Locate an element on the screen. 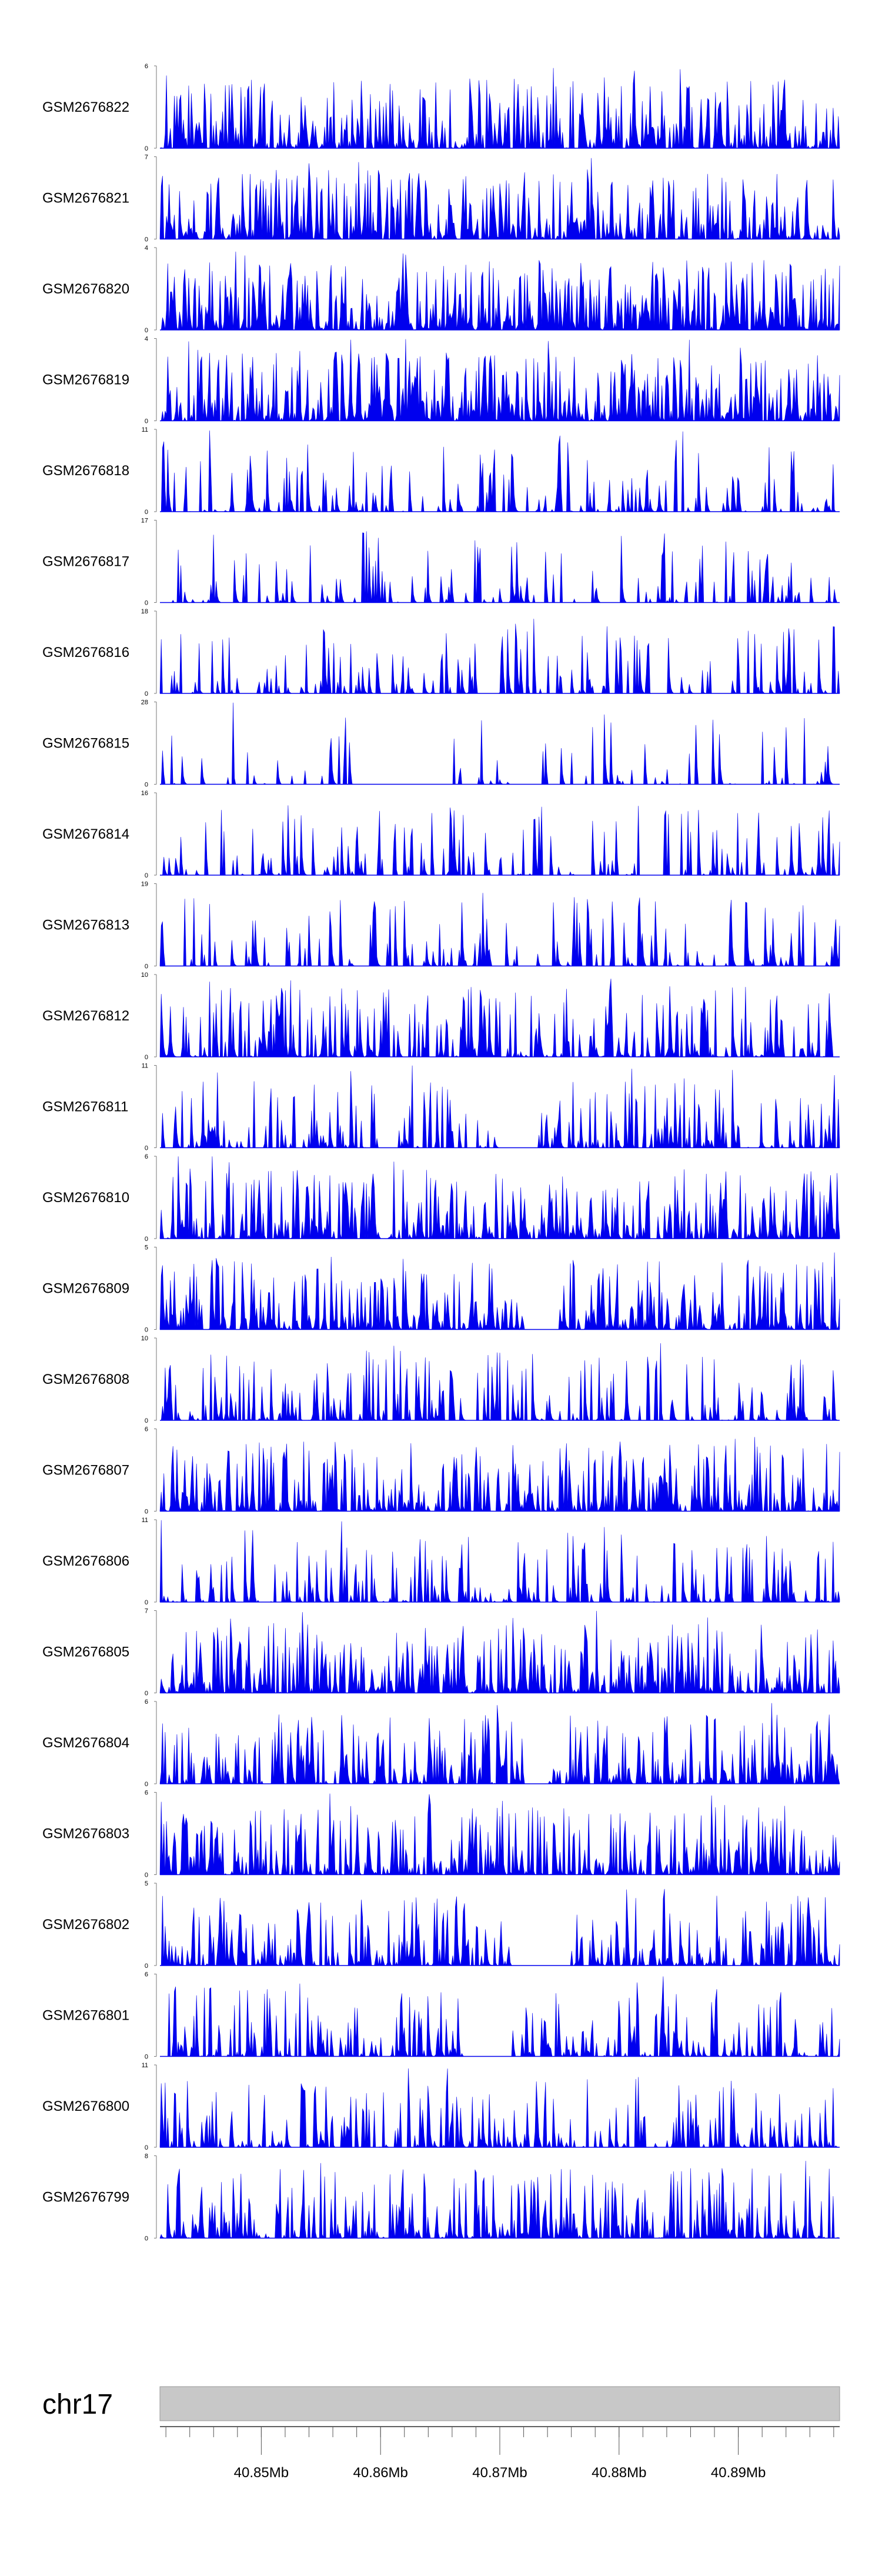  genome-axis-tick-label: 40.85Mb is located at coordinates (261, 2473).